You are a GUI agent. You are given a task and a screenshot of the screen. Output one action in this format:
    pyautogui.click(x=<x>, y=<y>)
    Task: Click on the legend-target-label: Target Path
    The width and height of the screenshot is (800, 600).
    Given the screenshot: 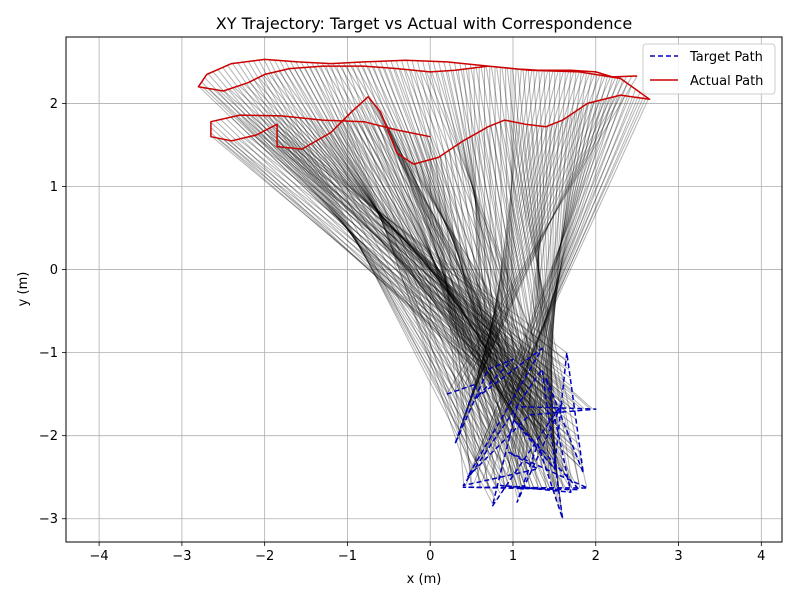 What is the action you would take?
    pyautogui.click(x=726, y=57)
    